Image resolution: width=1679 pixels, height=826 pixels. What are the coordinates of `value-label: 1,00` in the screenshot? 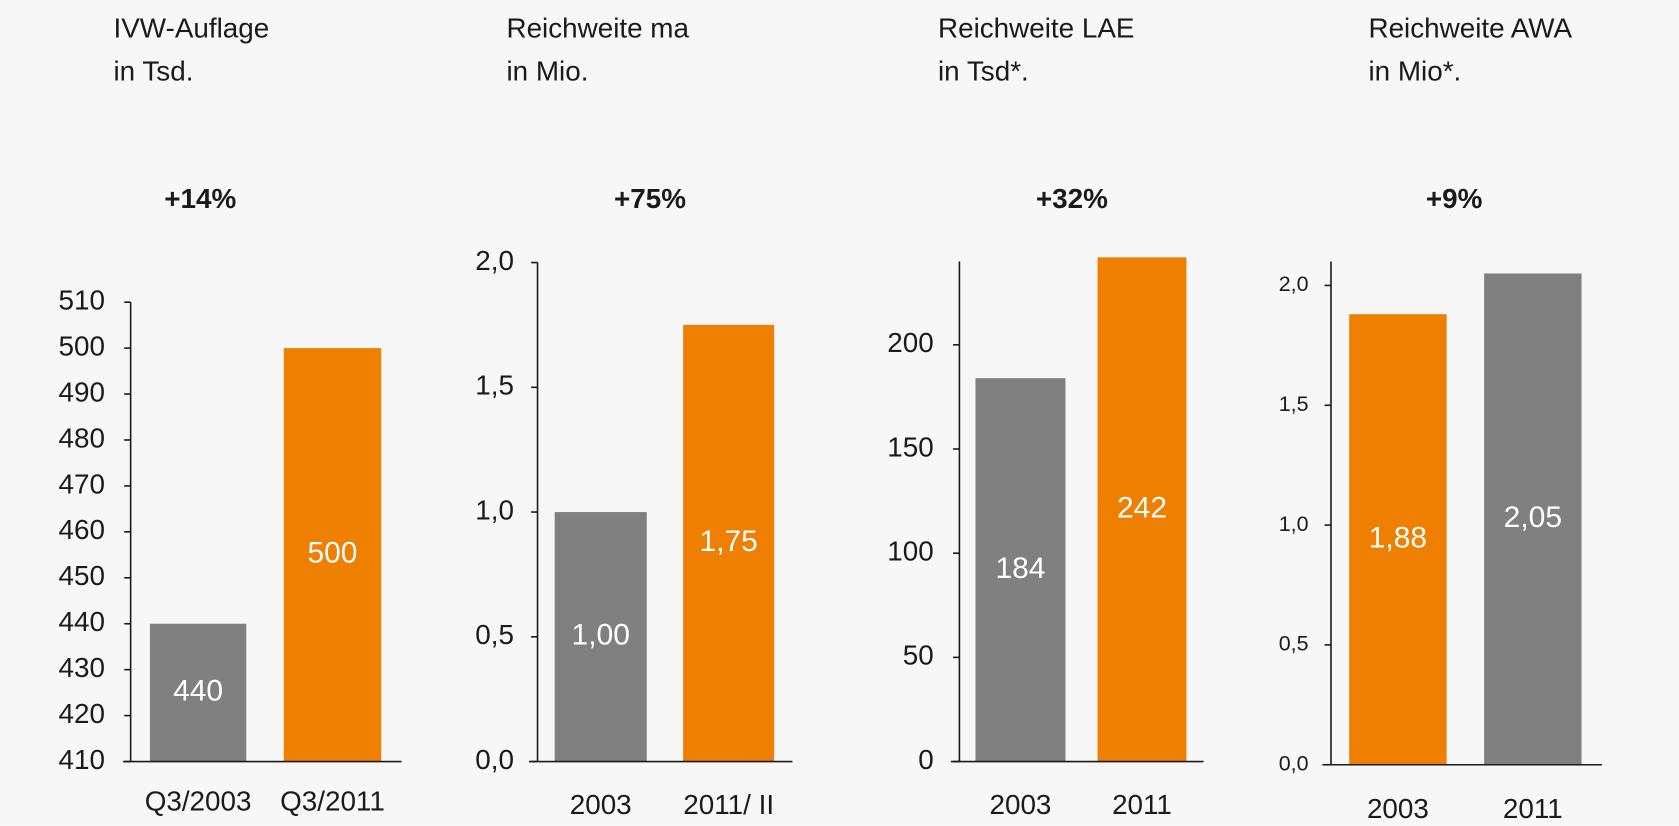 It's located at (601, 635).